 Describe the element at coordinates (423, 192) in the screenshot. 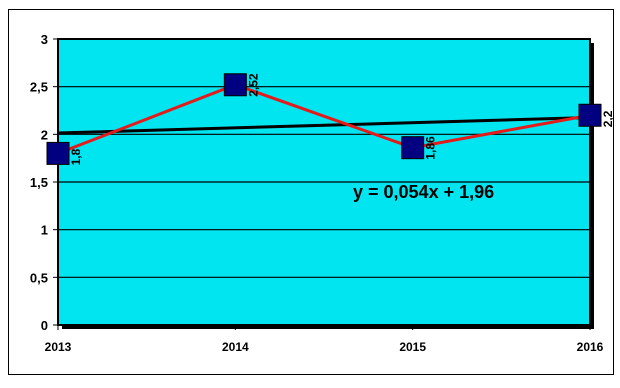

I see `trendline-equation: y = 0,054x + 1,96` at that location.